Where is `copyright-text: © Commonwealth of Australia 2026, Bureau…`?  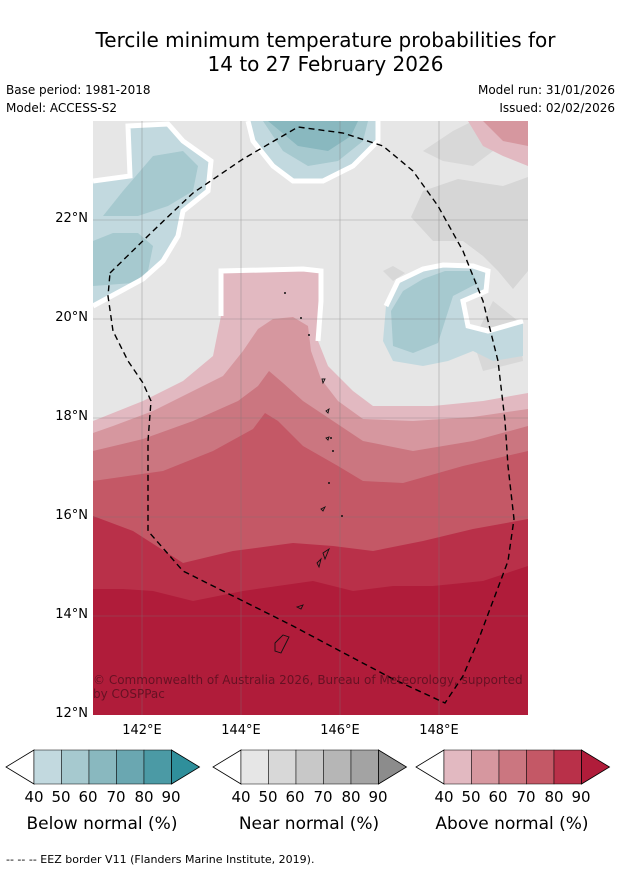 copyright-text: © Commonwealth of Australia 2026, Bureau… is located at coordinates (308, 687).